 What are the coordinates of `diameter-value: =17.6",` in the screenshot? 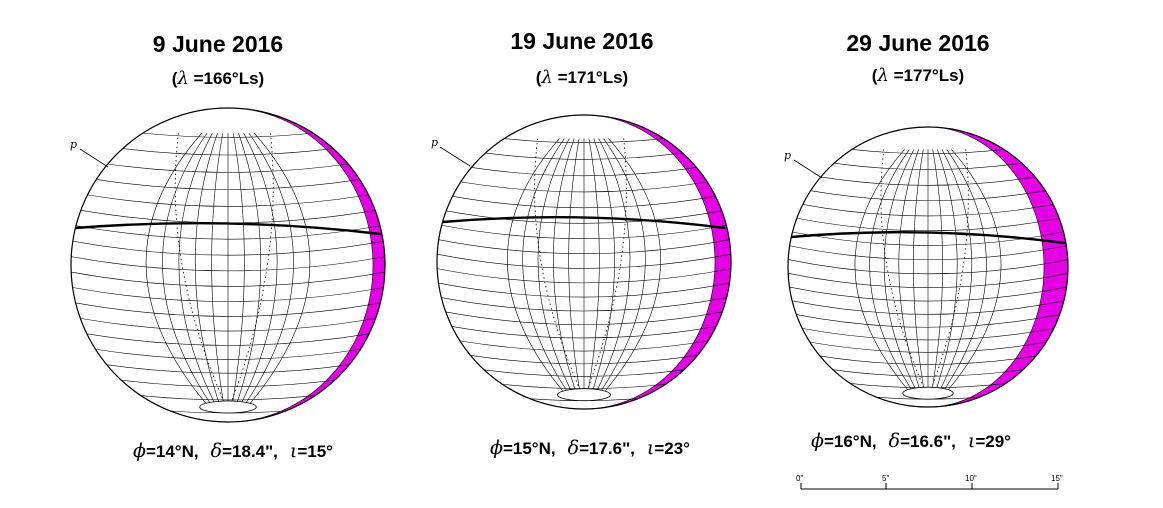 It's located at (607, 448).